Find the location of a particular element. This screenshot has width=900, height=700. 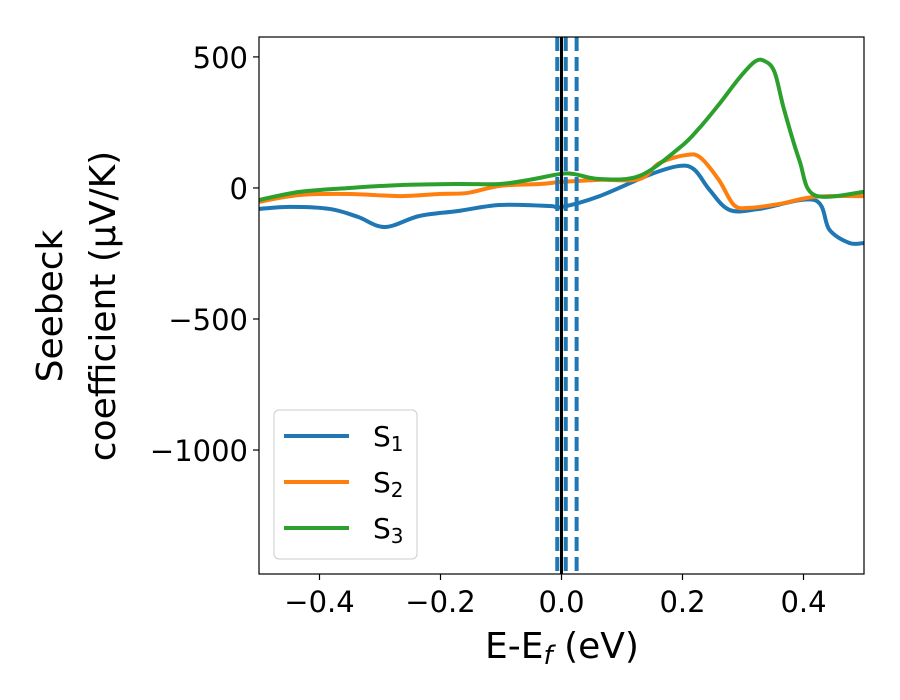

x-tick-label: −0.4 is located at coordinates (319, 602).